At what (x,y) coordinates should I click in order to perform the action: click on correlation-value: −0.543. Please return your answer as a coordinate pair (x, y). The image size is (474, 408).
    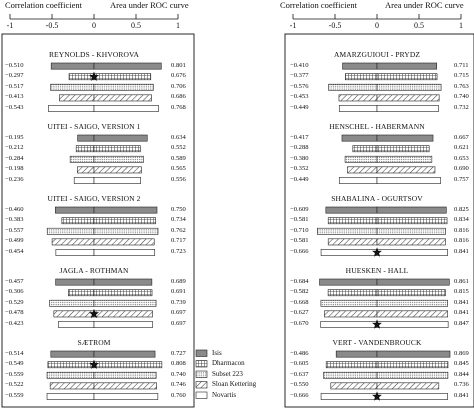
    Looking at the image, I should click on (14, 107).